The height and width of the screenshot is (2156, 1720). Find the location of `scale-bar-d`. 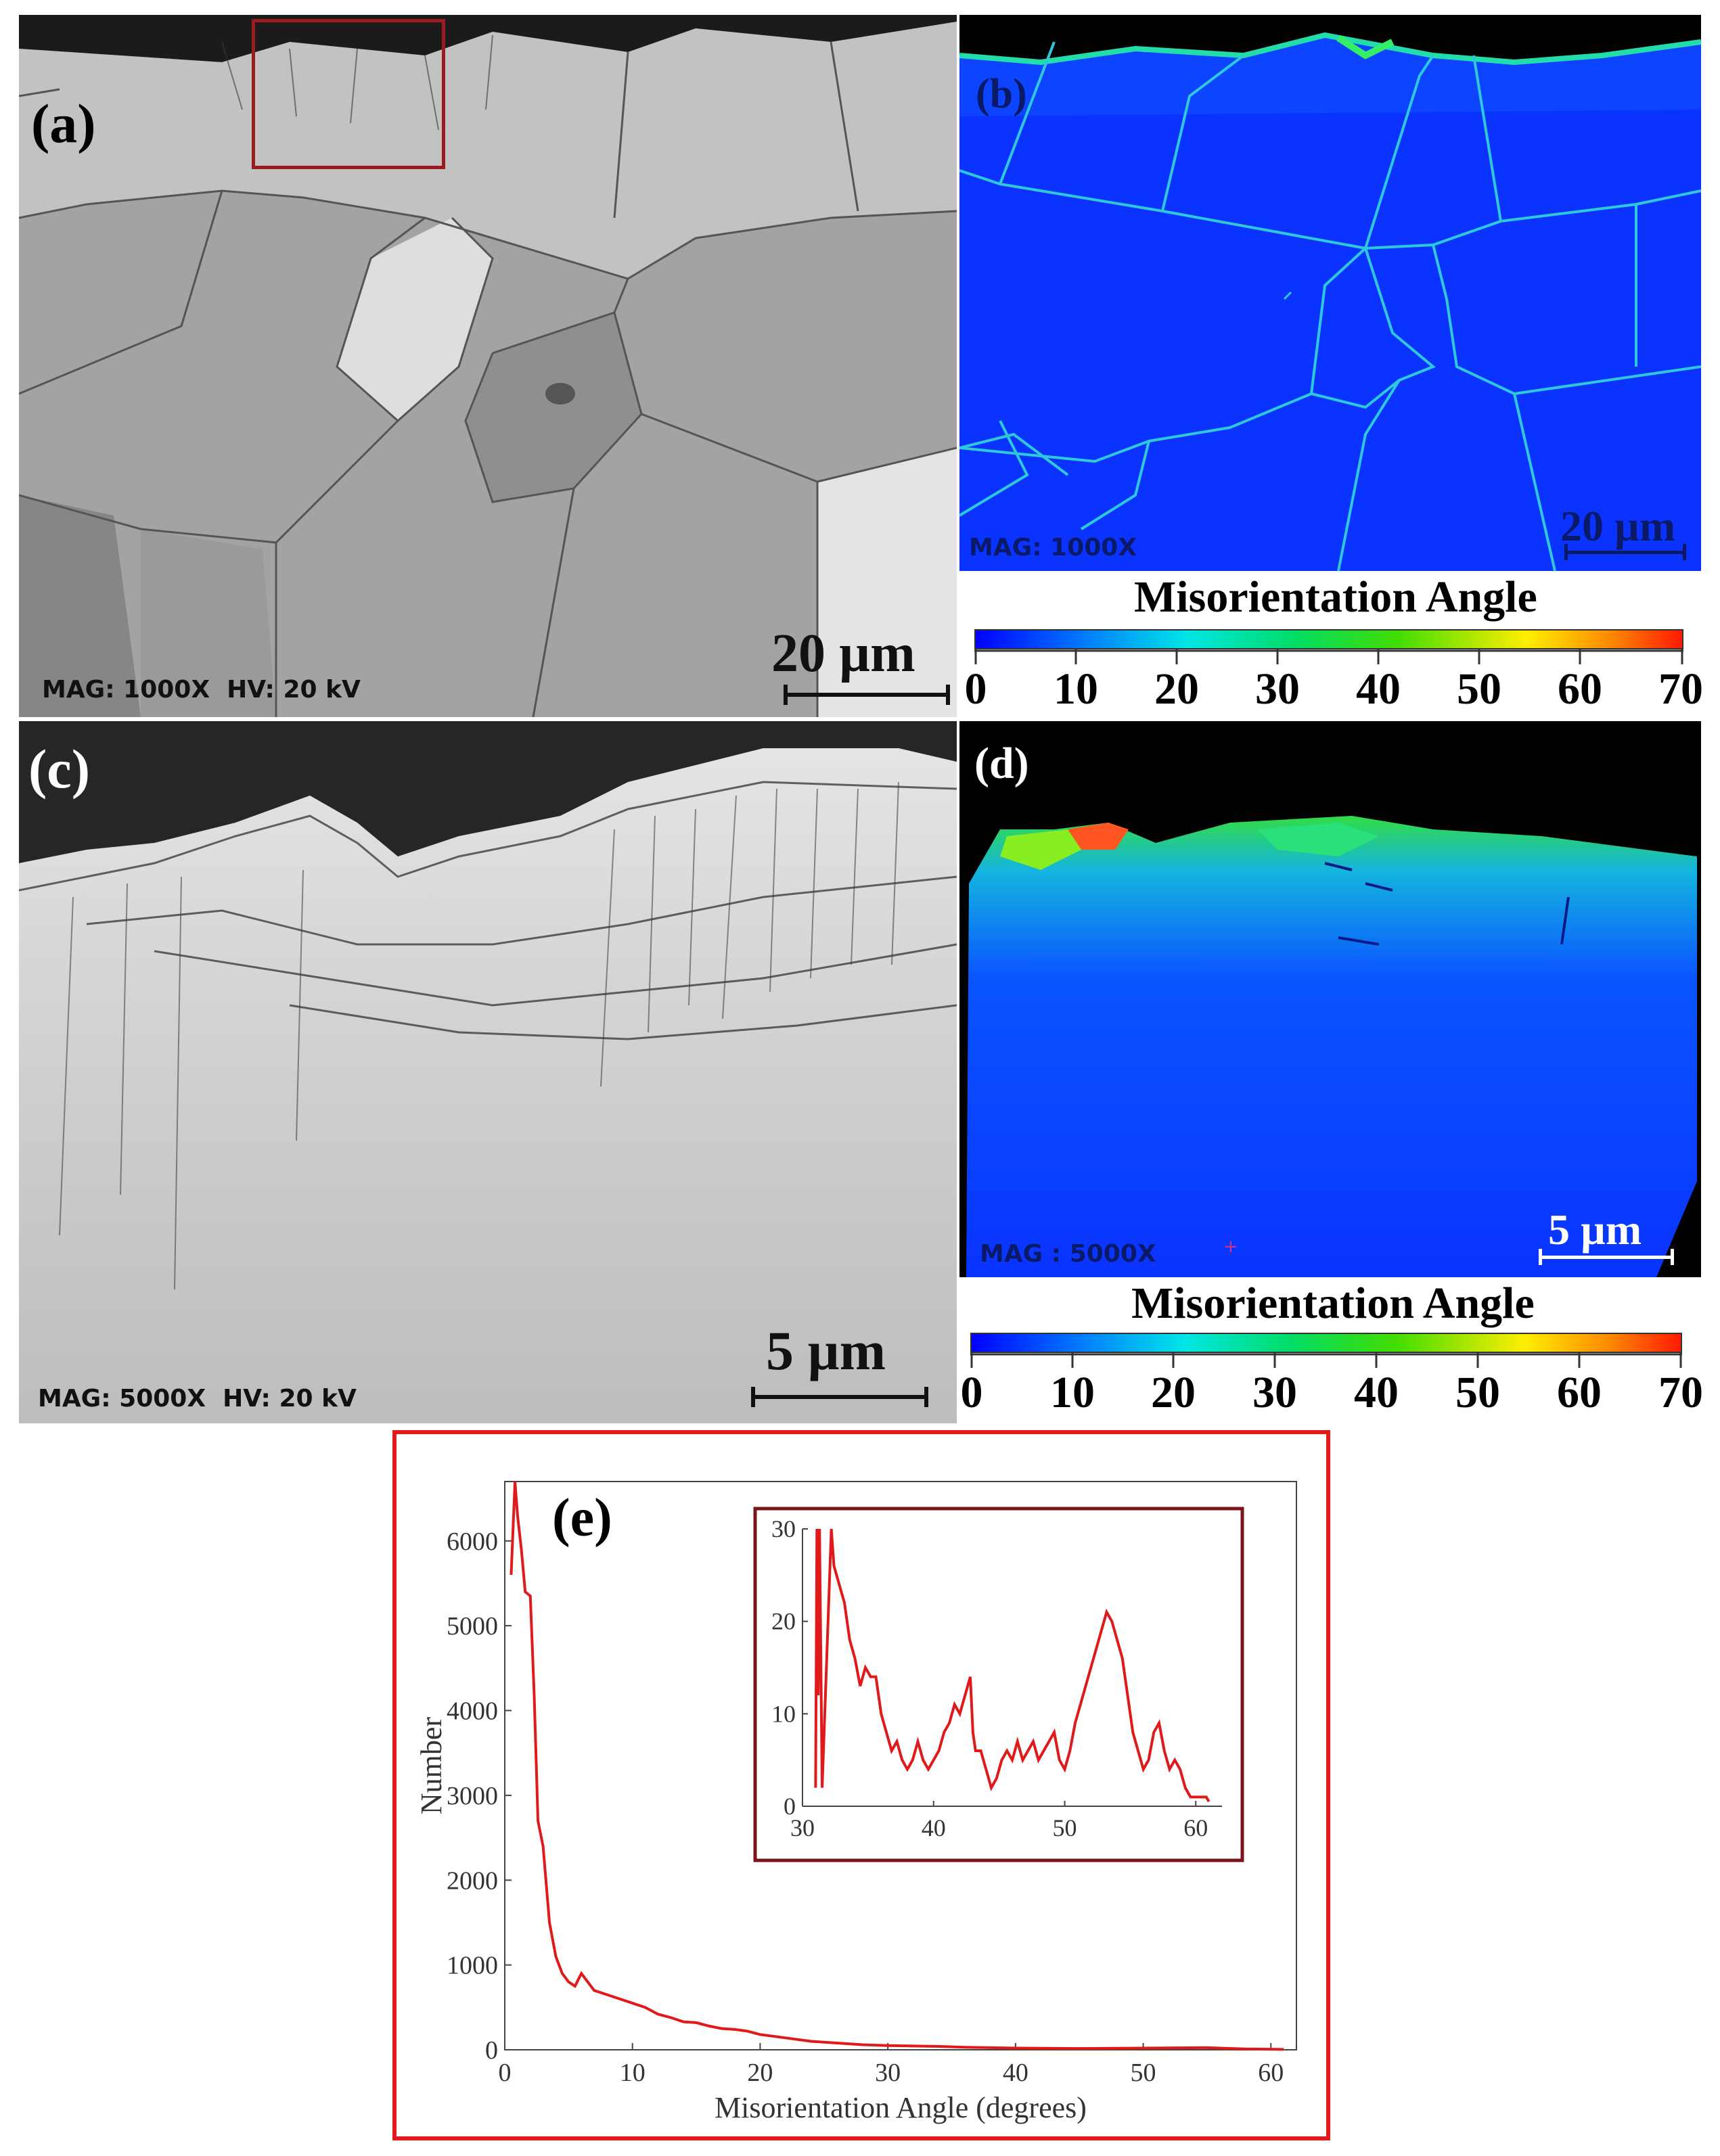

scale-bar-d is located at coordinates (1606, 1257).